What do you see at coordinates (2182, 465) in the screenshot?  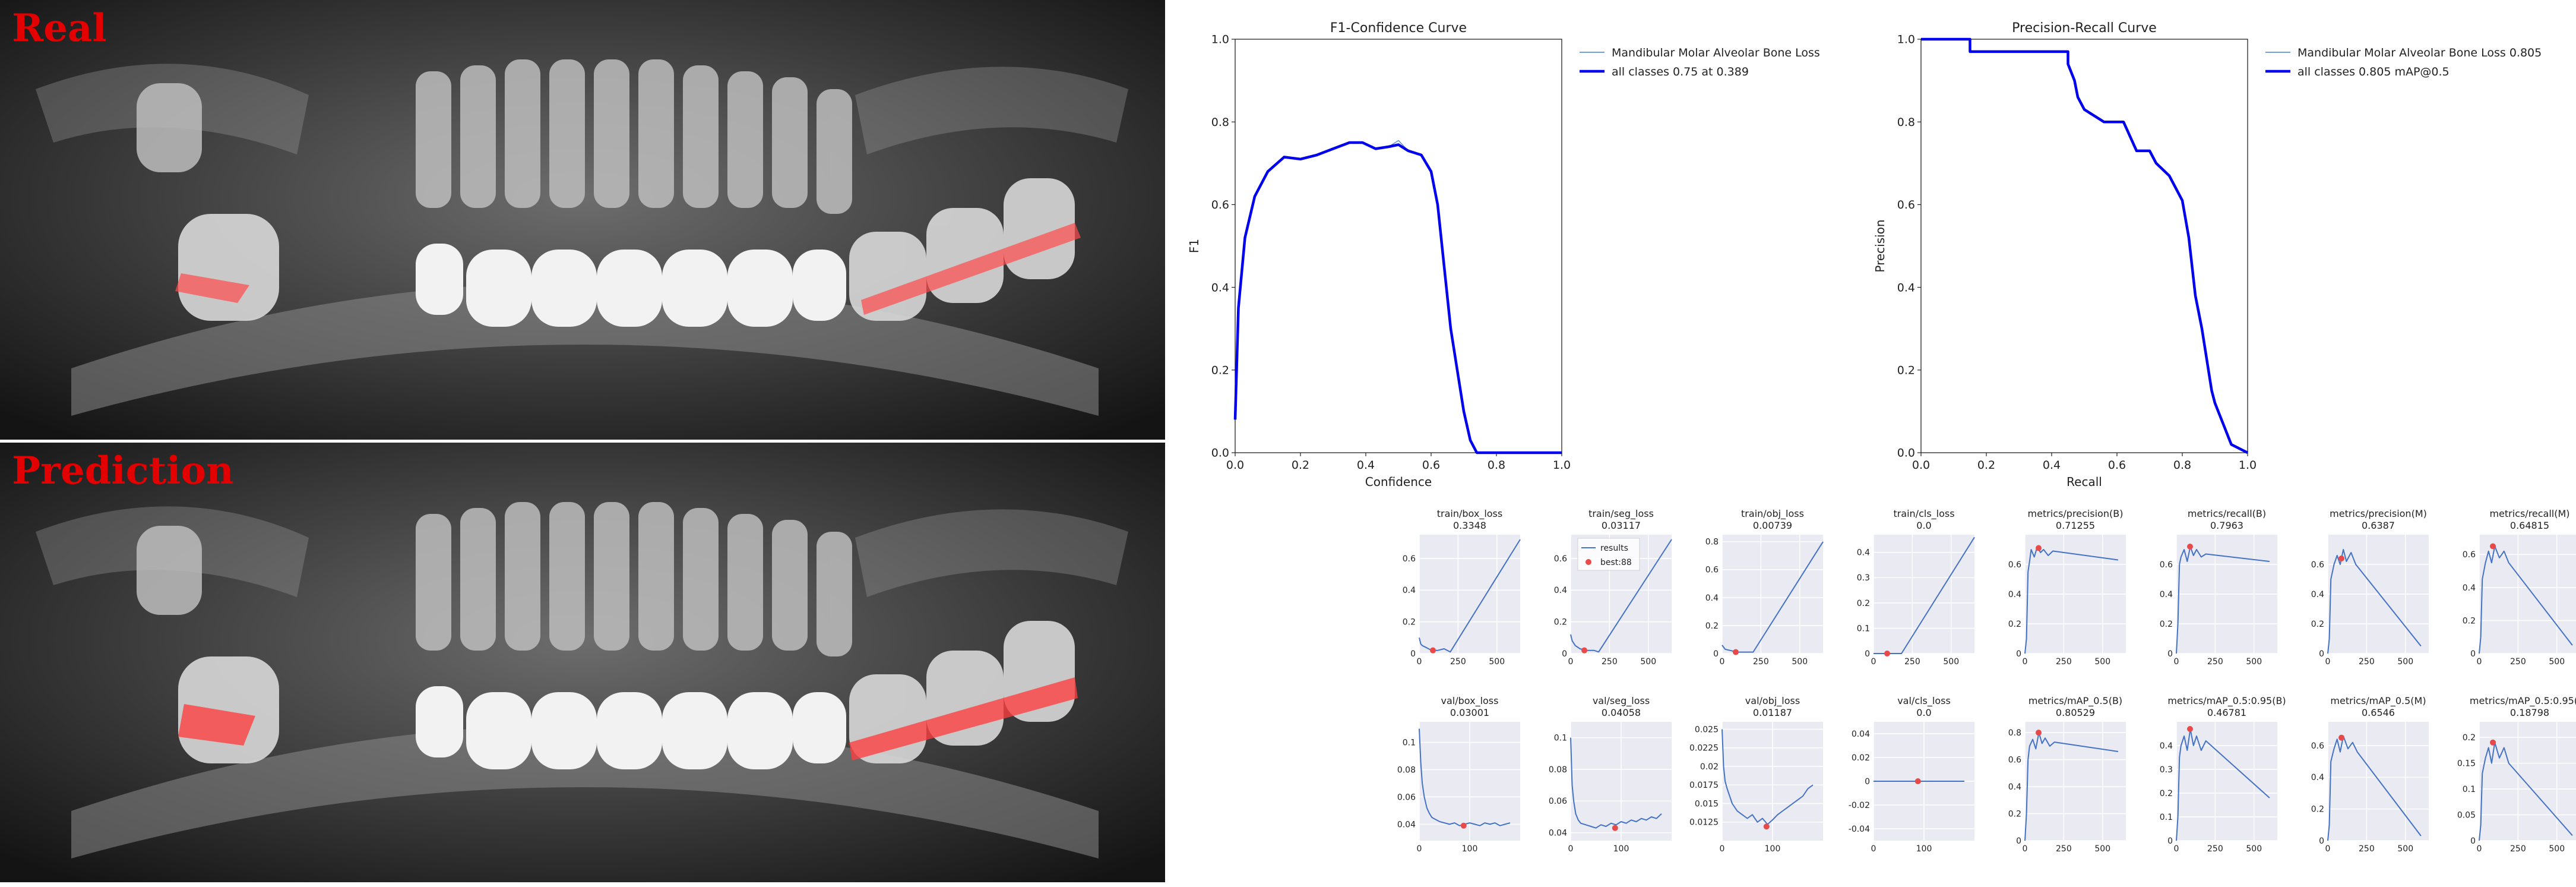 I see `x-tick-label: 0.8` at bounding box center [2182, 465].